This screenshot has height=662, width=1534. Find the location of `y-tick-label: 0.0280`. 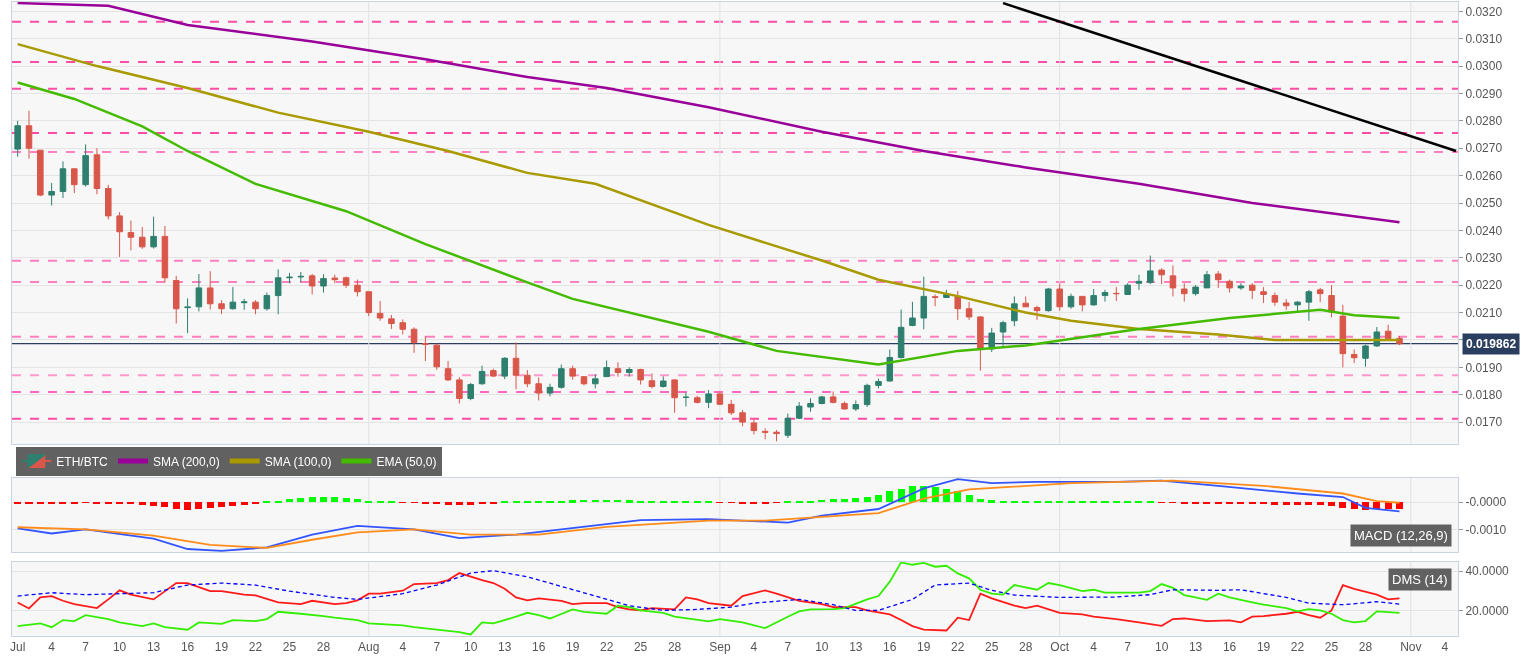

y-tick-label: 0.0280 is located at coordinates (1484, 121).